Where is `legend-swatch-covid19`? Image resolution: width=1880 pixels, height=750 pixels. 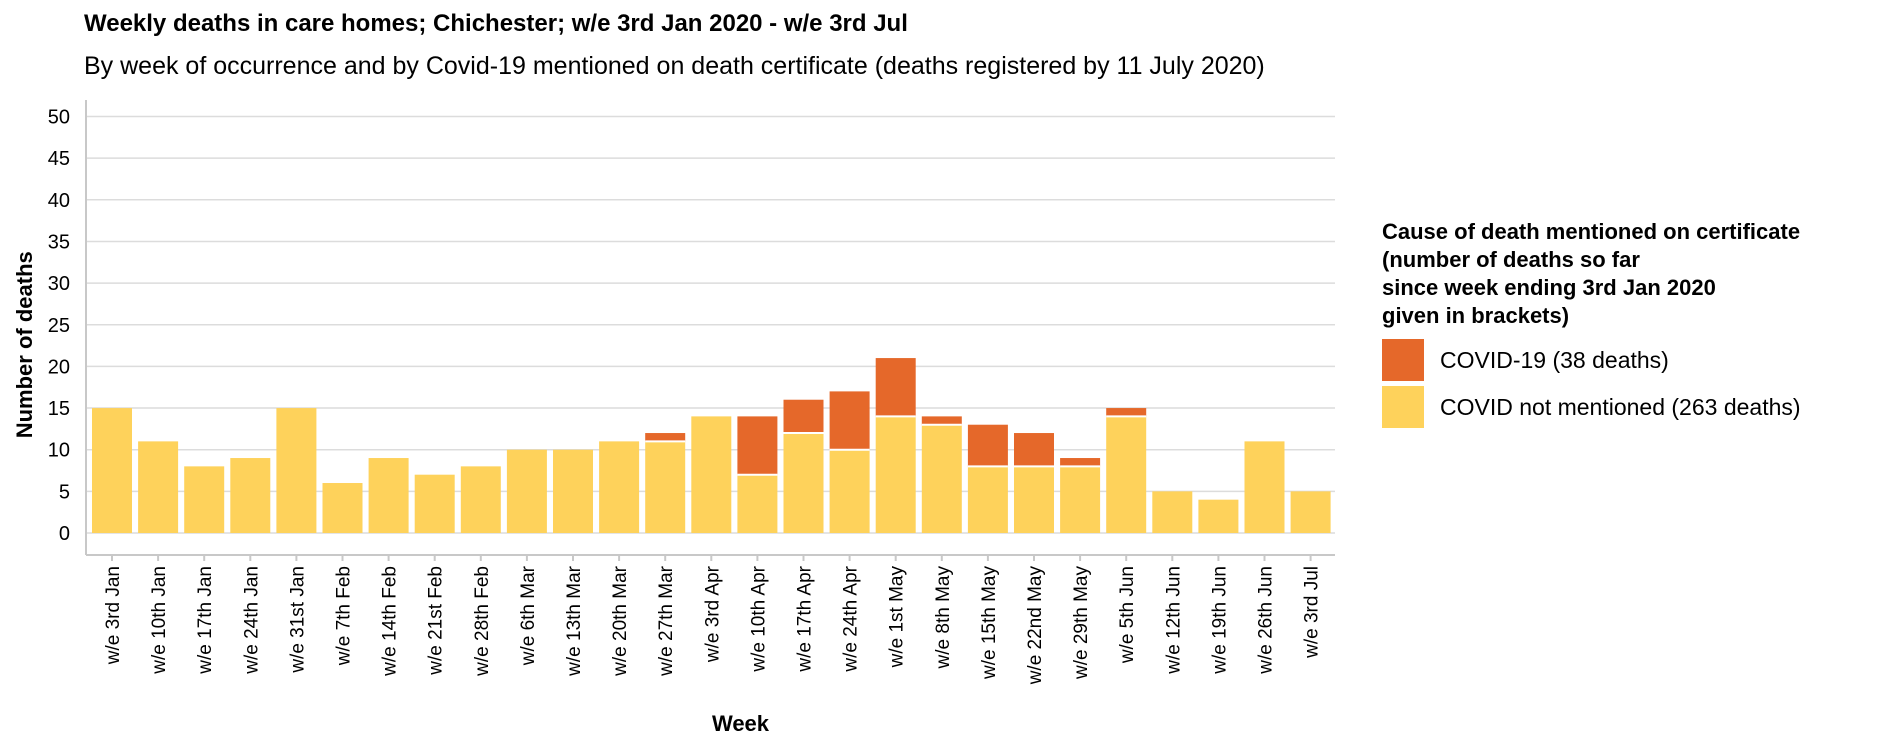 legend-swatch-covid19 is located at coordinates (1403, 360).